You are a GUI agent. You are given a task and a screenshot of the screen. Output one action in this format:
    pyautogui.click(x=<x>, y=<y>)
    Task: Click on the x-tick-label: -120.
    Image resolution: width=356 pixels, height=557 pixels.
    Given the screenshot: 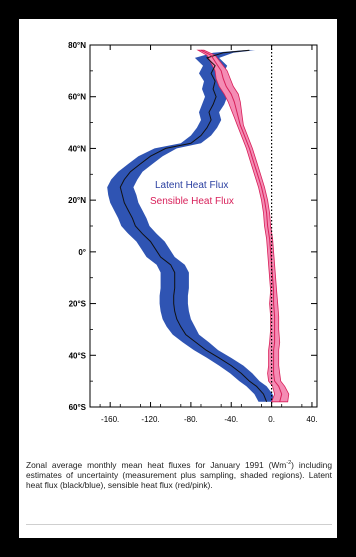 What is the action you would take?
    pyautogui.click(x=150, y=419)
    